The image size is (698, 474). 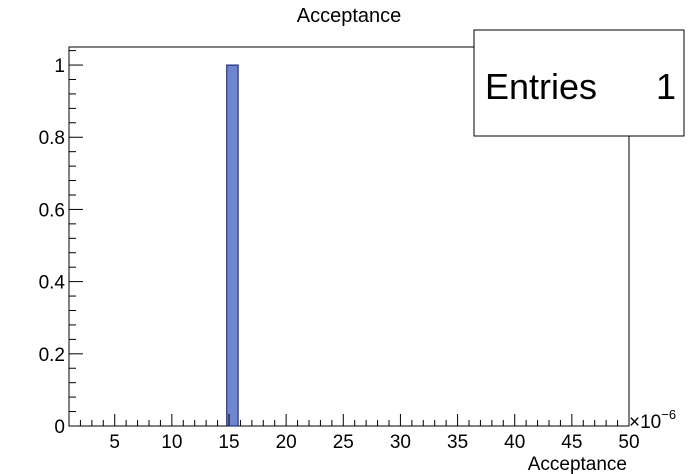 What do you see at coordinates (52, 355) in the screenshot?
I see `y-tick-label: 0.2` at bounding box center [52, 355].